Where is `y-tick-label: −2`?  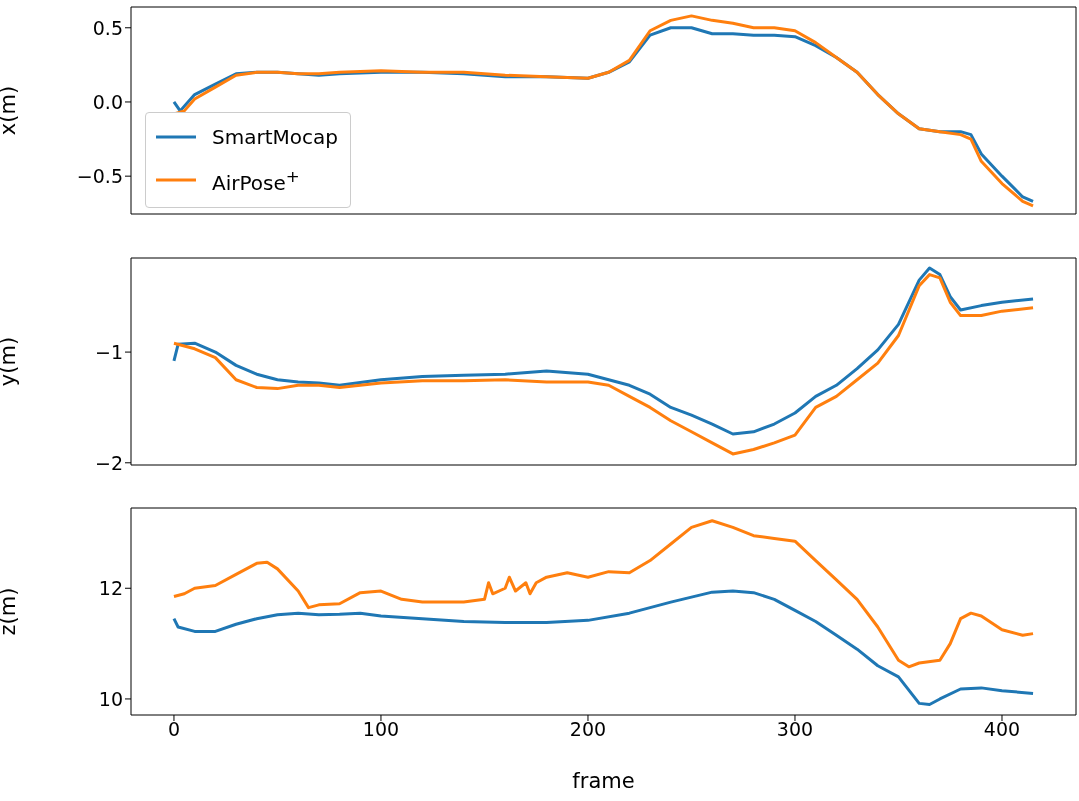
y-tick-label: −2 is located at coordinates (108, 462).